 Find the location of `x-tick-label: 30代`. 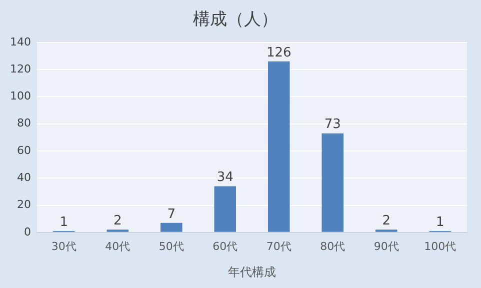

x-tick-label: 30代 is located at coordinates (63, 246).